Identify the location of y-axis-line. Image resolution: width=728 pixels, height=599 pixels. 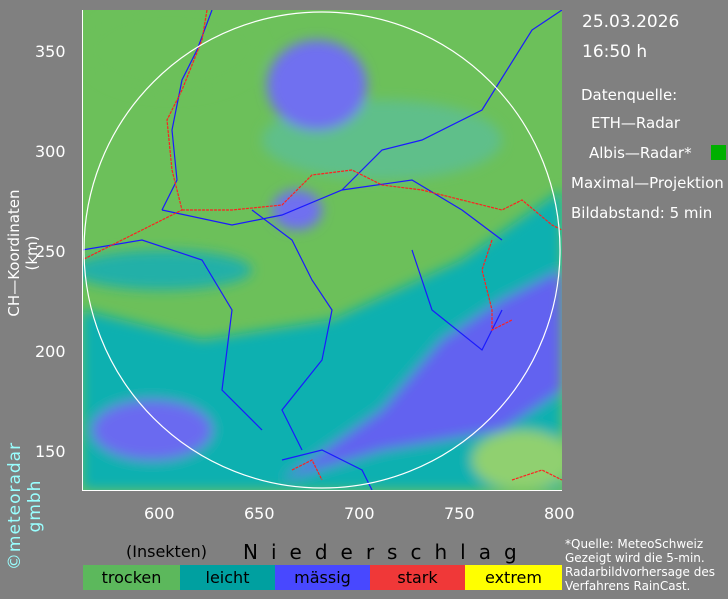
(80, 250).